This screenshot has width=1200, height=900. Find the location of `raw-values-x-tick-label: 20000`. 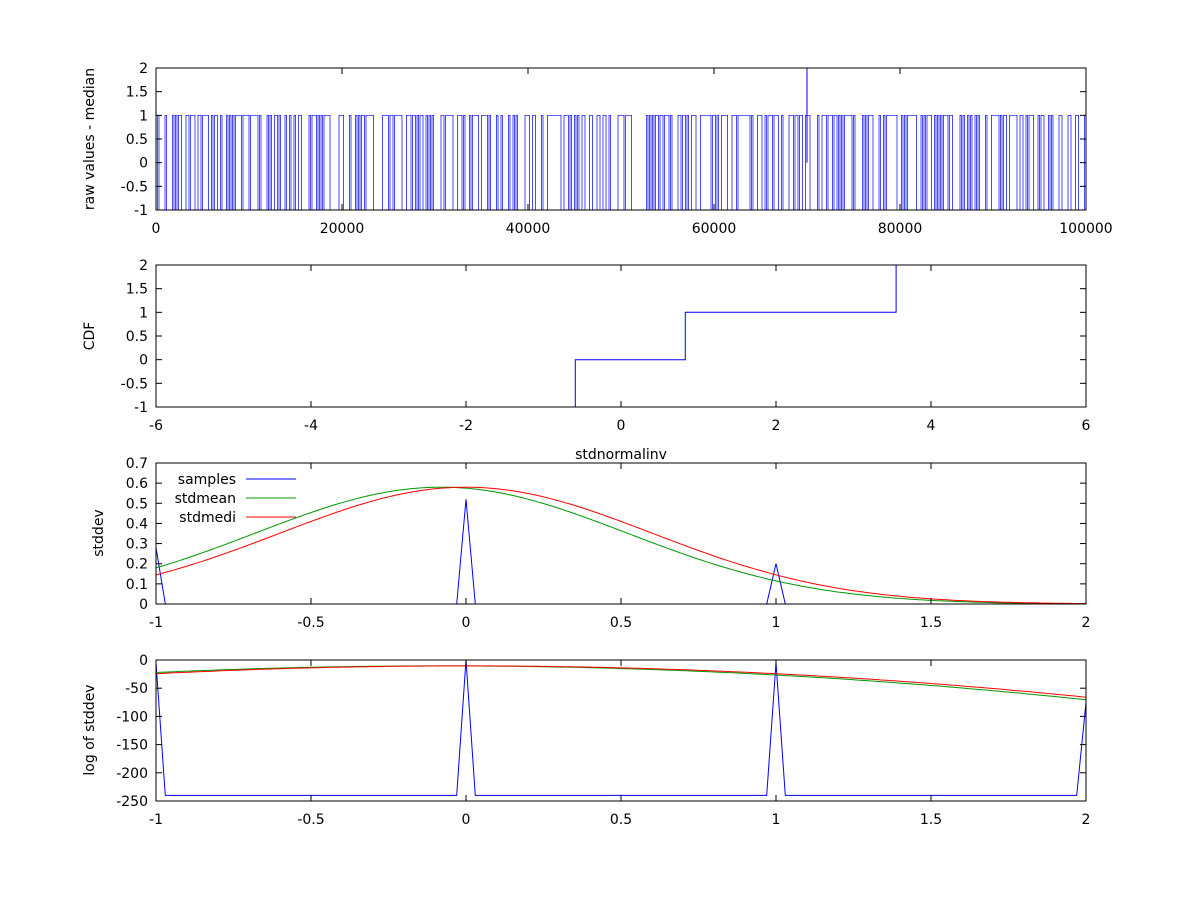

raw-values-x-tick-label: 20000 is located at coordinates (342, 229).